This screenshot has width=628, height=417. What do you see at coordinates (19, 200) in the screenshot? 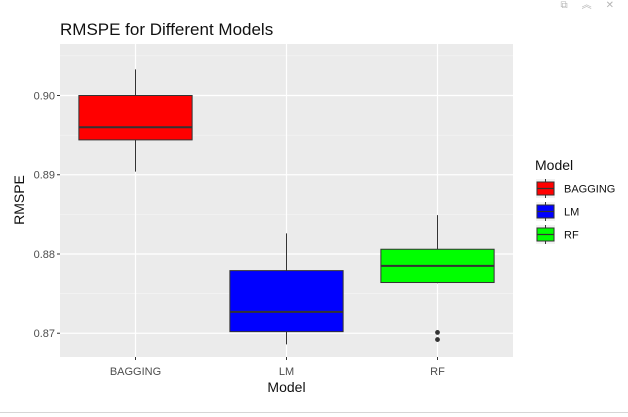
I see `y-axis-title: RMSPE` at bounding box center [19, 200].